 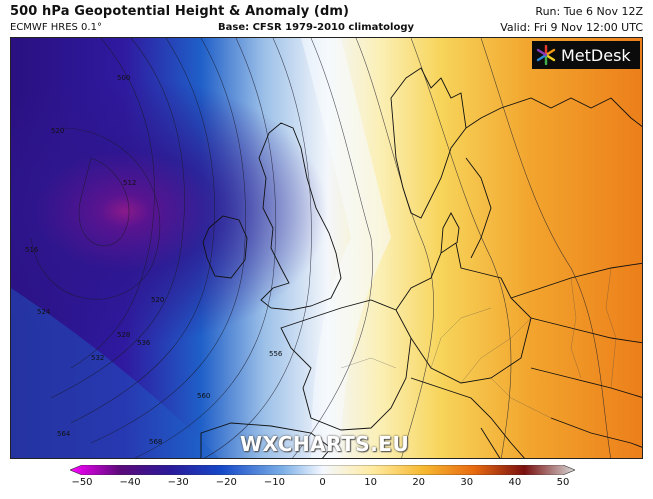 What do you see at coordinates (596, 55) in the screenshot?
I see `metdesk-logo-text: MetDesk` at bounding box center [596, 55].